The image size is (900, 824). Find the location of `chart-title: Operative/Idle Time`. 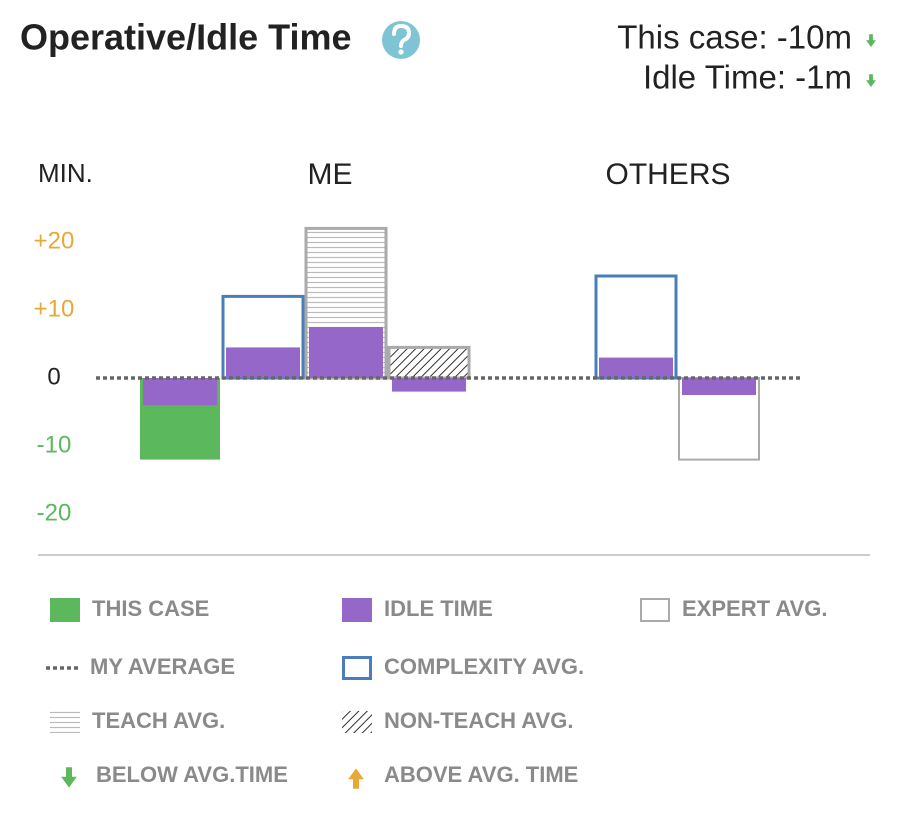

chart-title: Operative/Idle Time is located at coordinates (185, 37).